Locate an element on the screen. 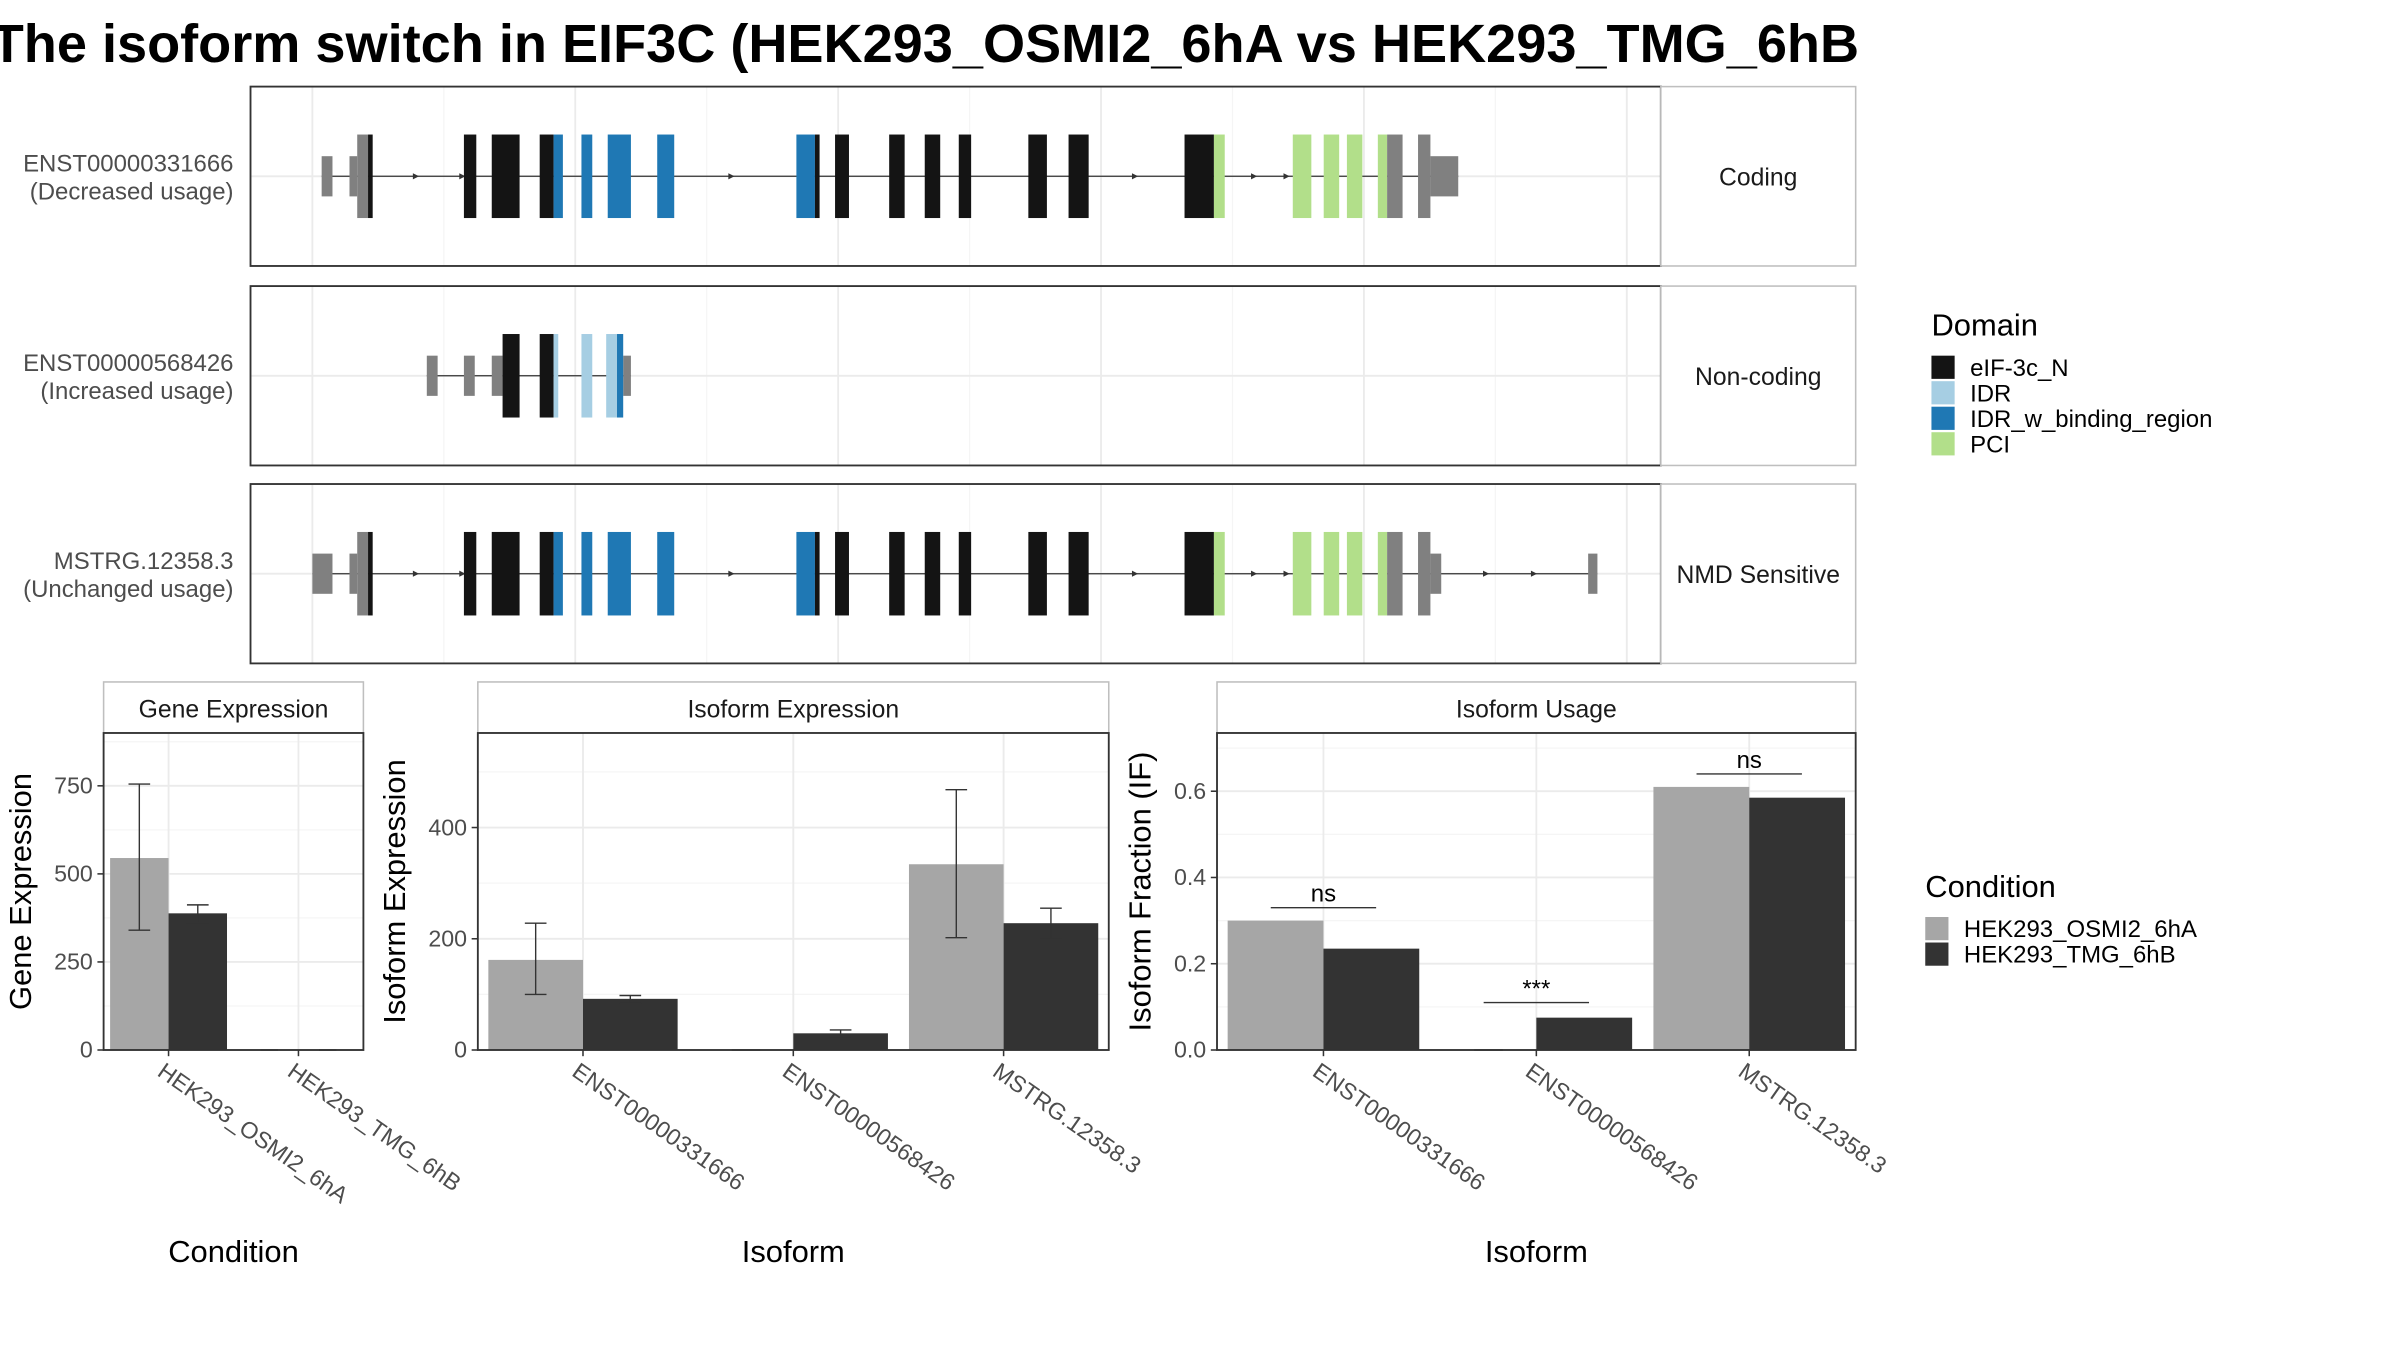 The image size is (2400, 1350). condition-legend-label: HEK293_TMG_6hB is located at coordinates (2070, 955).